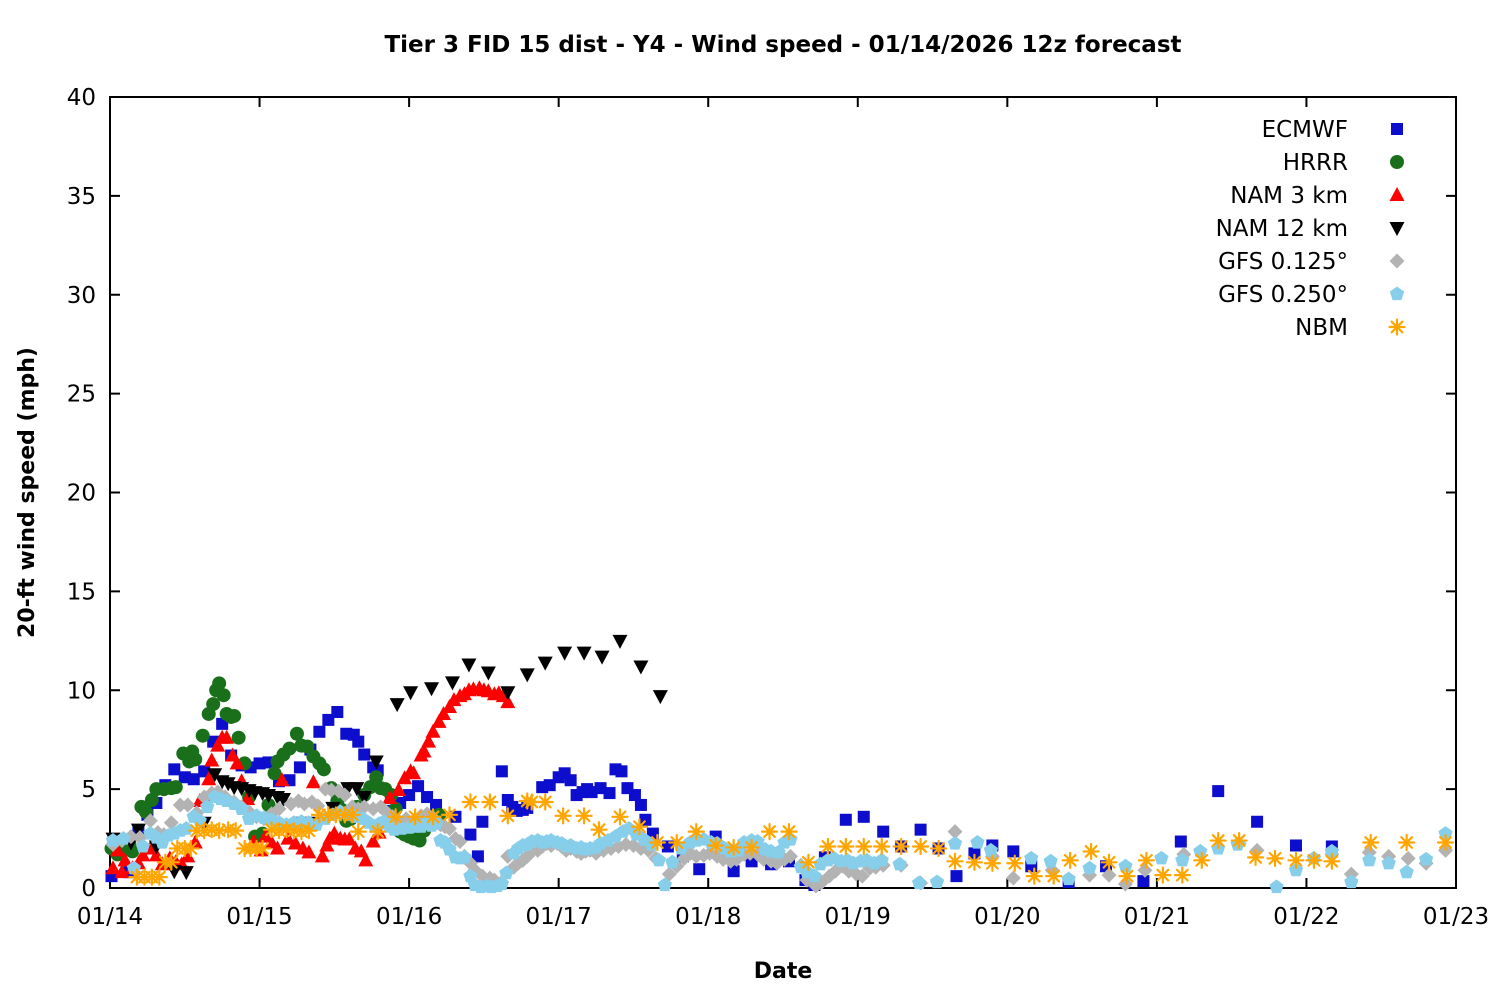  Describe the element at coordinates (1306, 917) in the screenshot. I see `x-tick-label: 01/22` at that location.